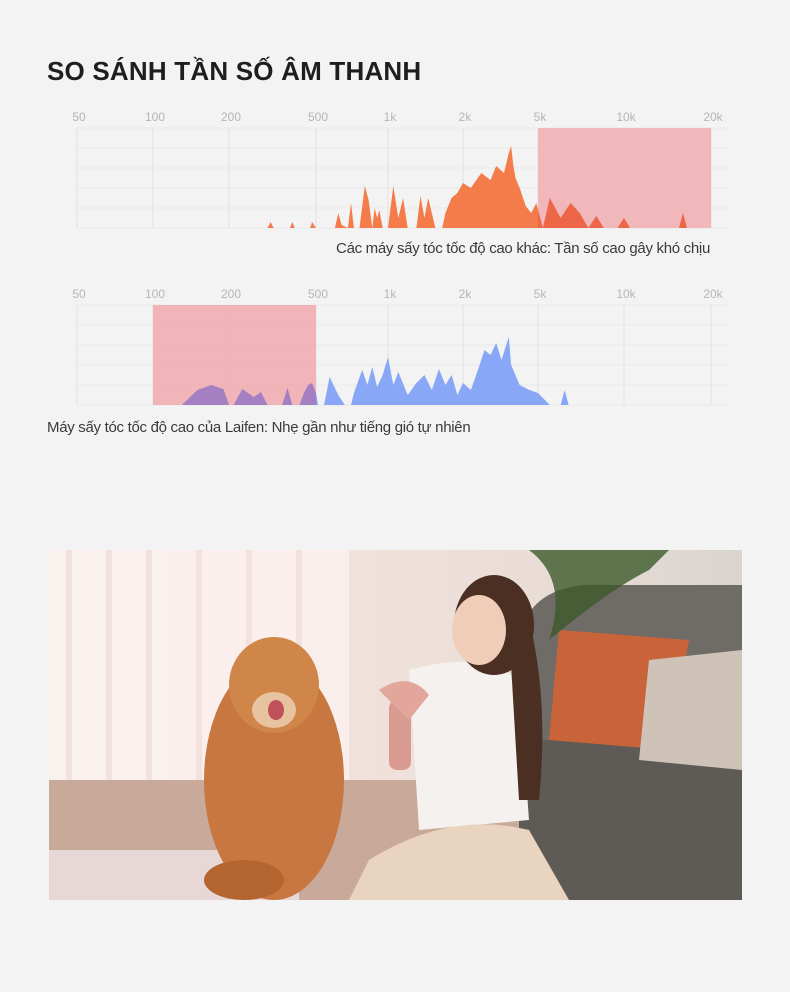  What do you see at coordinates (234, 355) in the screenshot?
I see `highlight-band` at bounding box center [234, 355].